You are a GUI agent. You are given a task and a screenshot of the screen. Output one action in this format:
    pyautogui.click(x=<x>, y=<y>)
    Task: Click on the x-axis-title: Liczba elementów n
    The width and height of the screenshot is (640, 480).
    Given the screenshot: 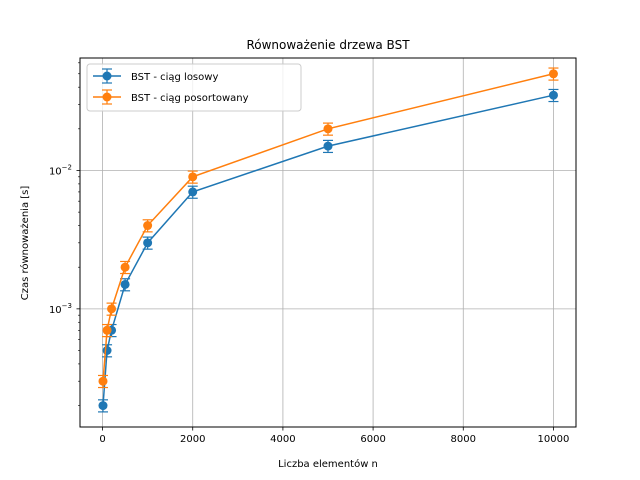 What is the action you would take?
    pyautogui.click(x=328, y=464)
    